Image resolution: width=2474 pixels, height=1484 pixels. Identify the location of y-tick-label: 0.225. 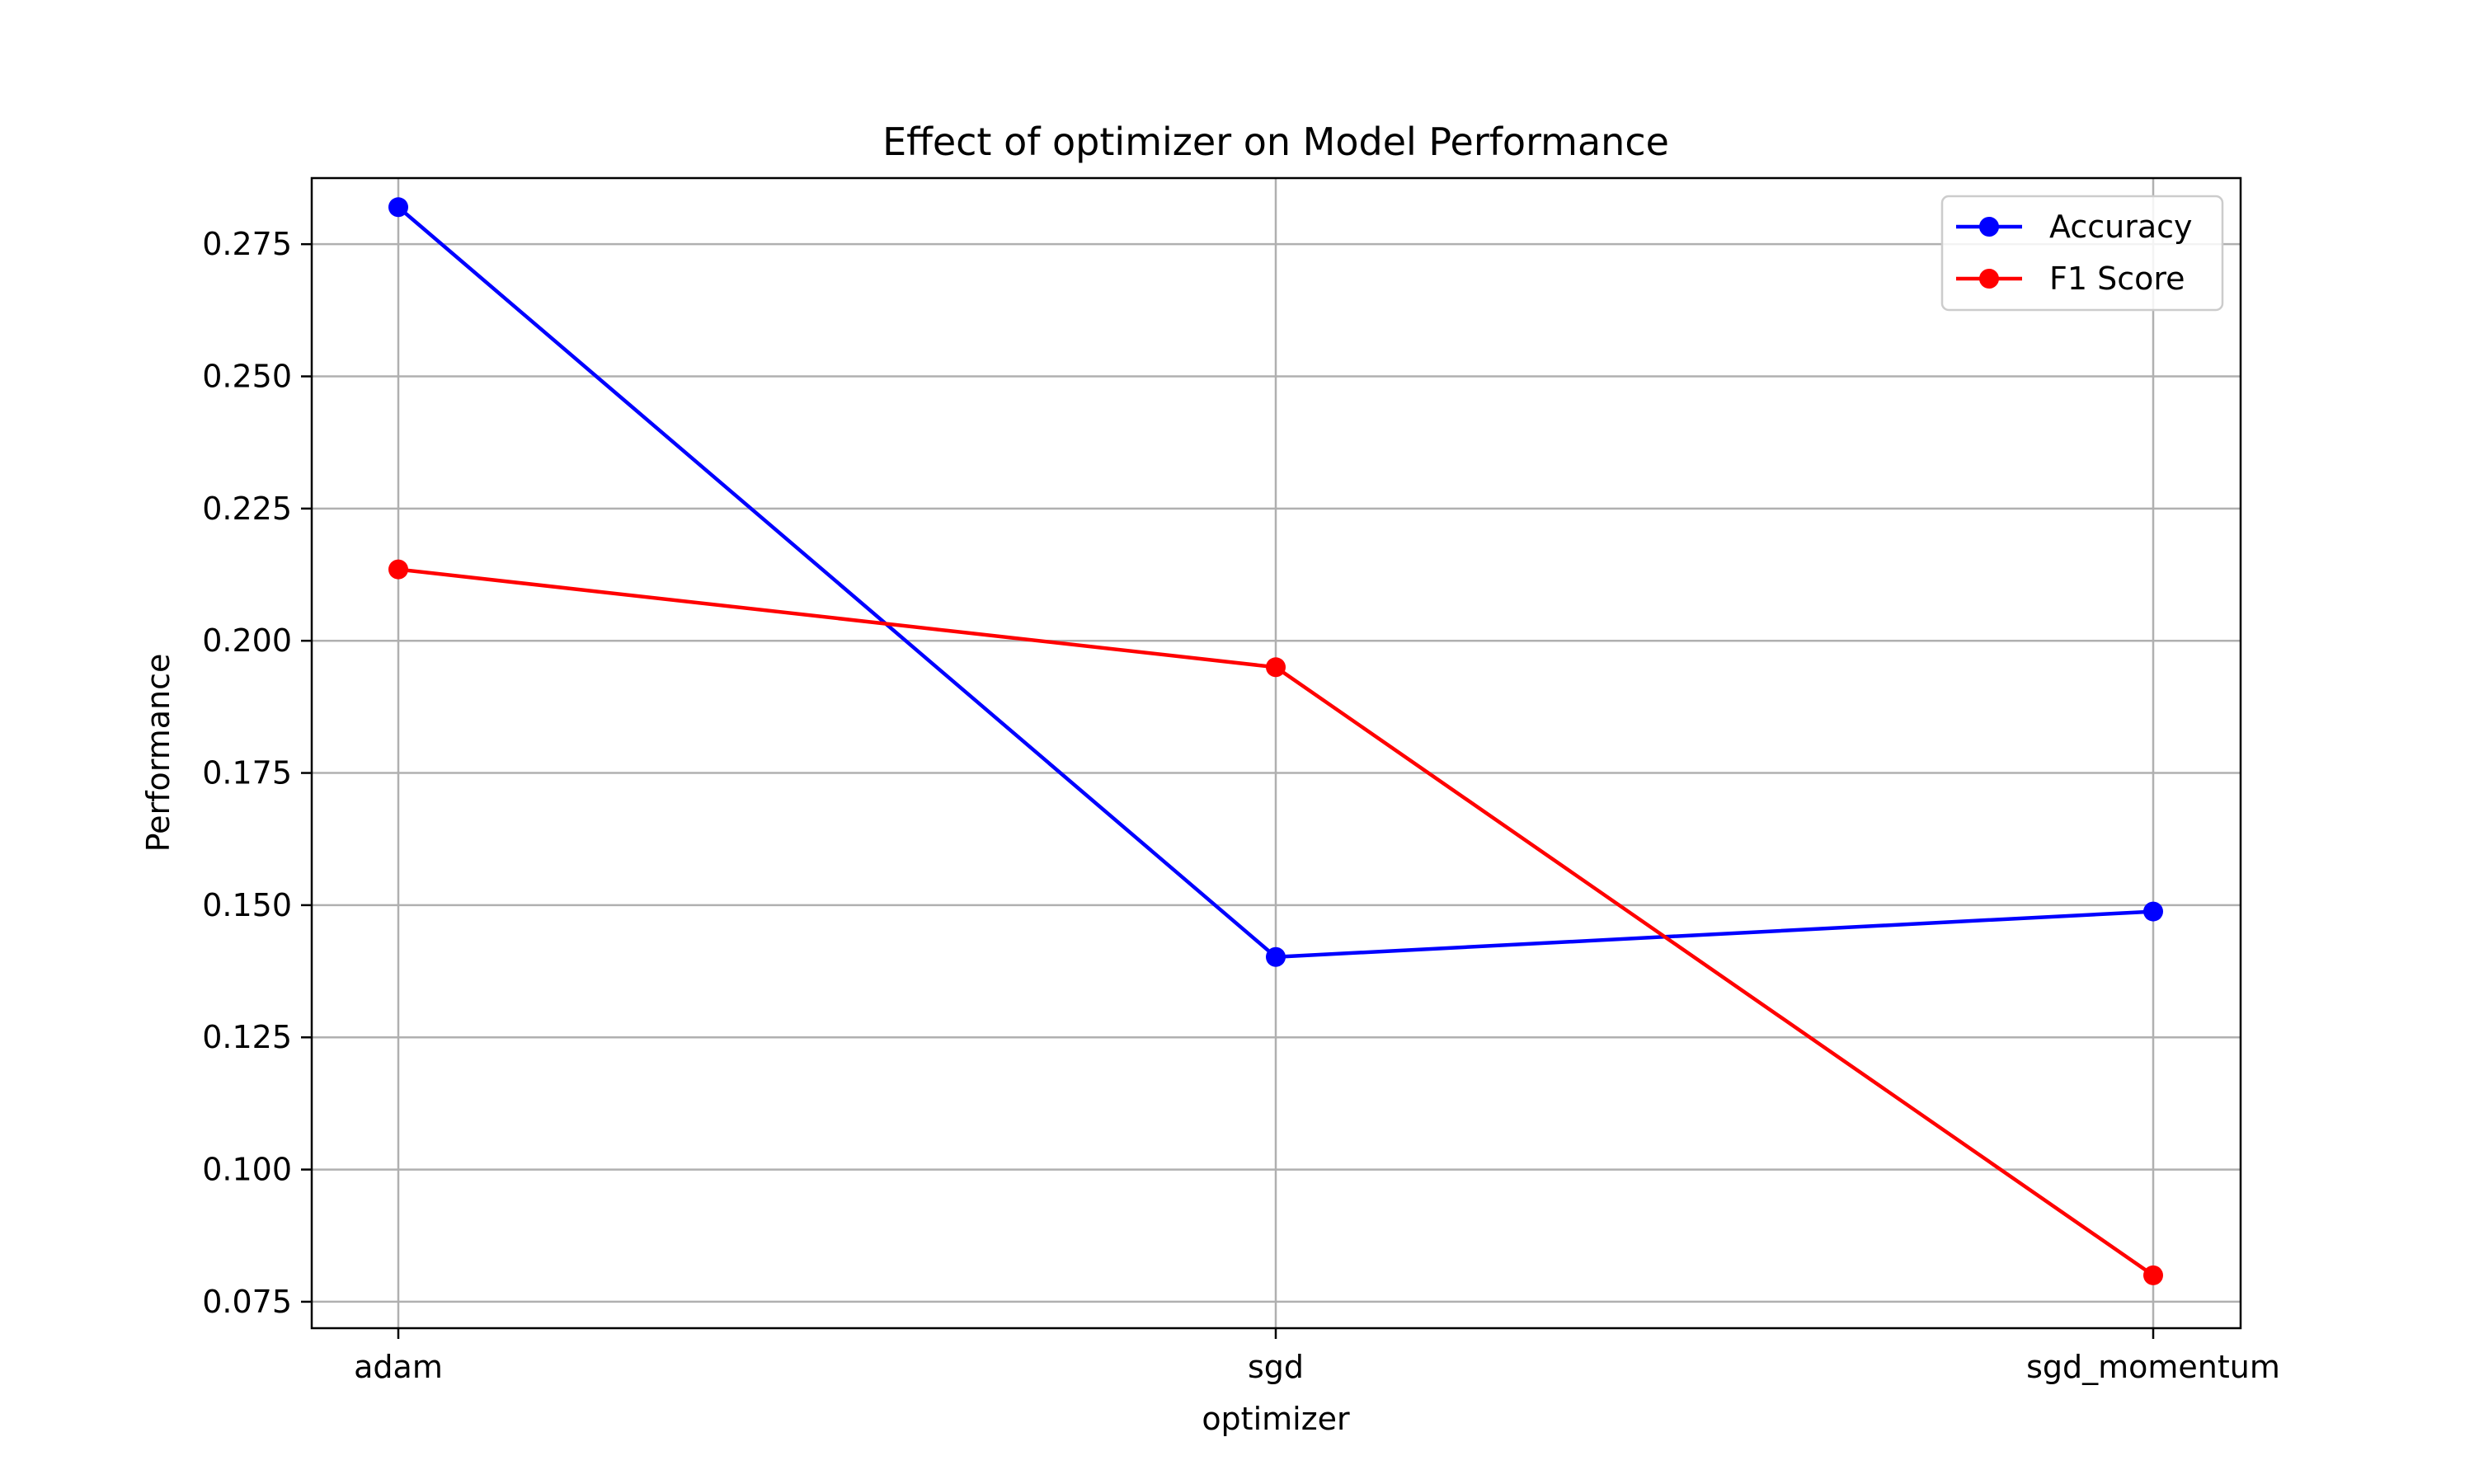
(247, 509).